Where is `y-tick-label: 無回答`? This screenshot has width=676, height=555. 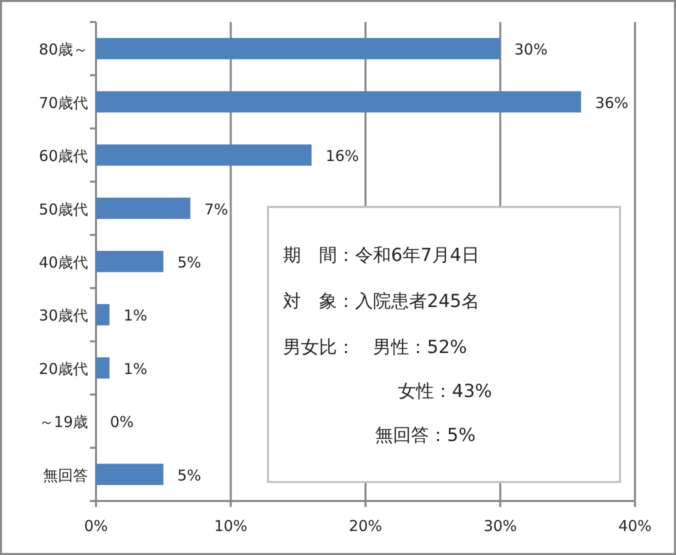
y-tick-label: 無回答 is located at coordinates (65, 475).